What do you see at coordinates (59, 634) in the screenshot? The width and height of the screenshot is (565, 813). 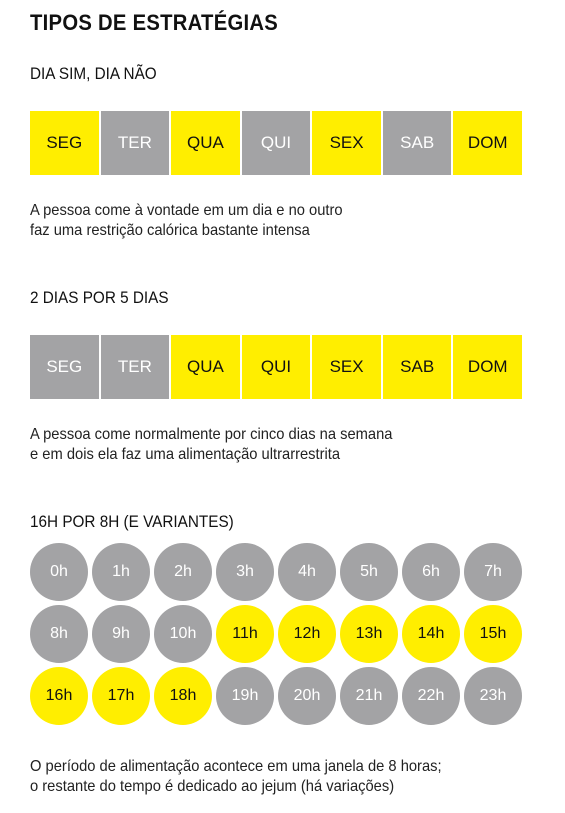 I see `hour-circle: 8h` at bounding box center [59, 634].